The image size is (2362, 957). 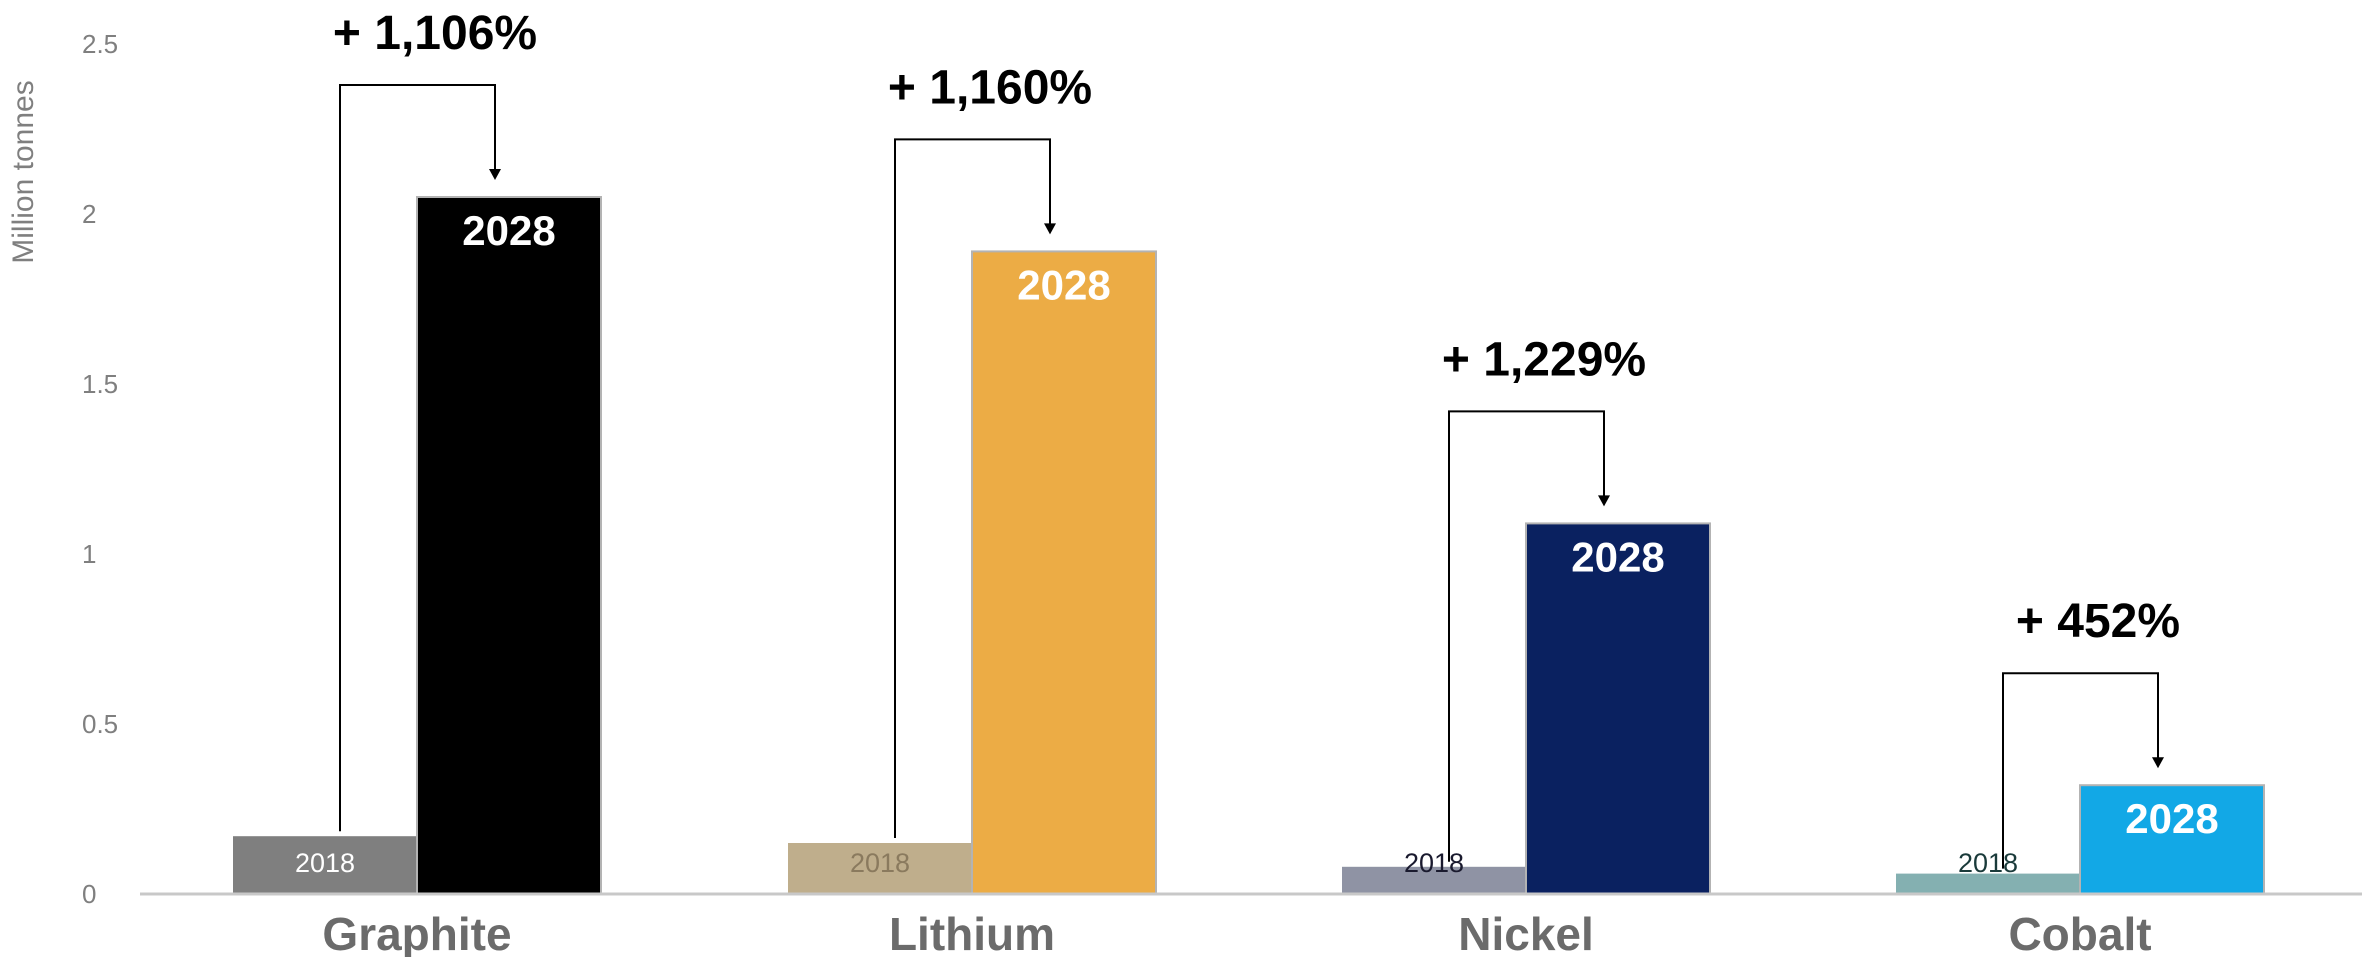 I want to click on y-axis-title: Million tonnes, so click(x=23, y=171).